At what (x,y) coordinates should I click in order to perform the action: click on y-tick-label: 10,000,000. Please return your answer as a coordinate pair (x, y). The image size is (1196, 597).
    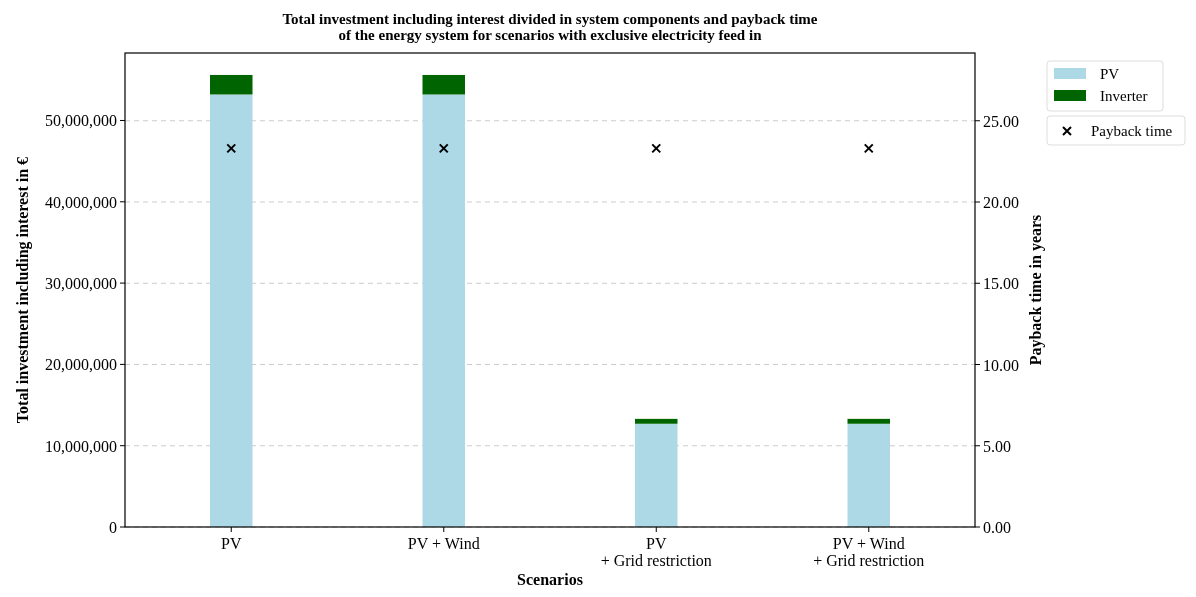
    Looking at the image, I should click on (81, 446).